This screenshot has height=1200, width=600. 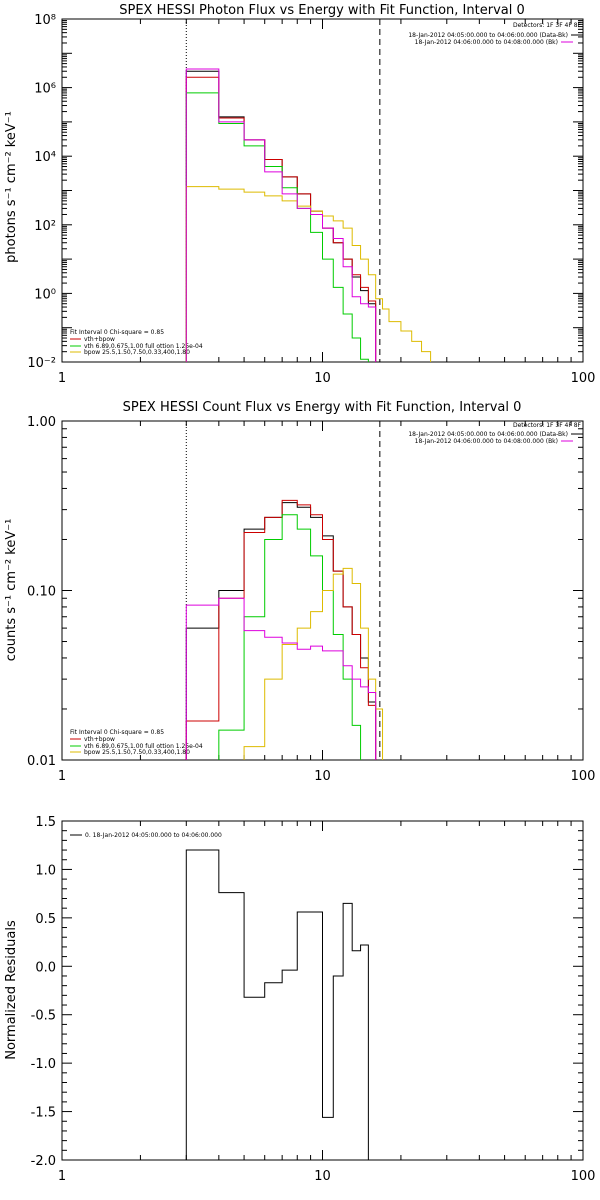 What do you see at coordinates (11, 187) in the screenshot?
I see `y-axis-label: photons s⁻¹ cm⁻² keV⁻¹` at bounding box center [11, 187].